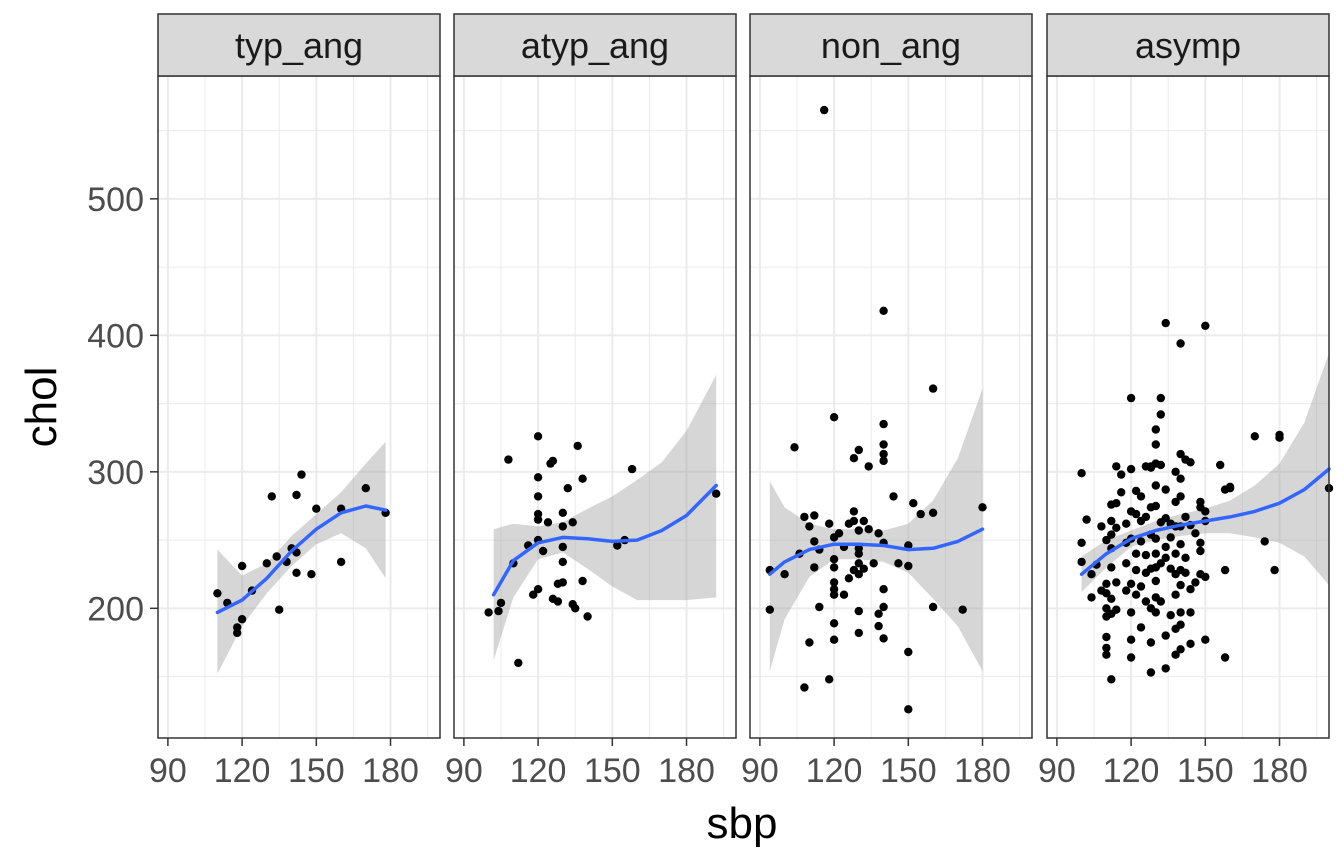 The height and width of the screenshot is (864, 1344). Describe the element at coordinates (115, 473) in the screenshot. I see `y-tick-label: 300` at that location.